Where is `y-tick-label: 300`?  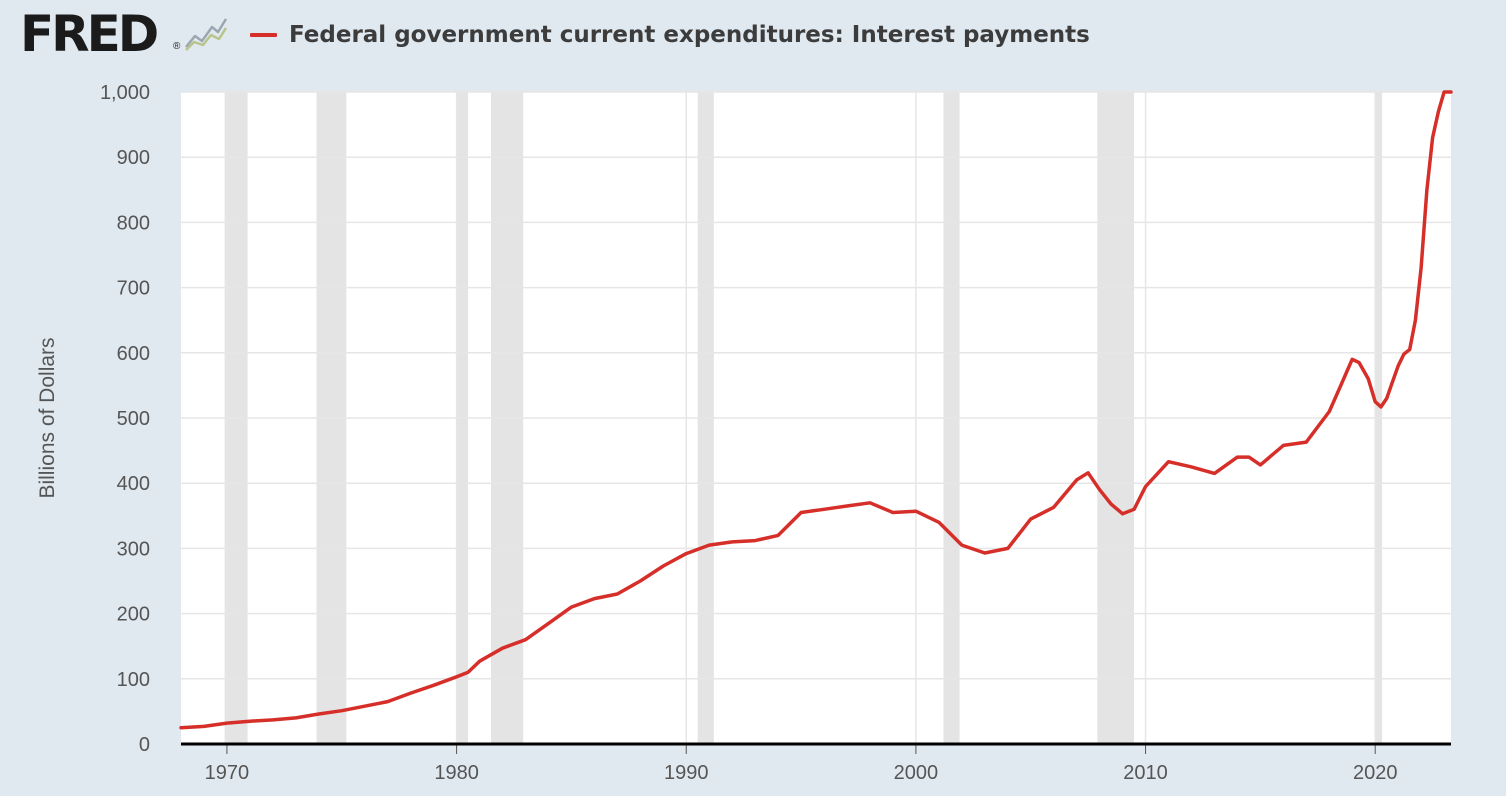
y-tick-label: 300 is located at coordinates (133, 549).